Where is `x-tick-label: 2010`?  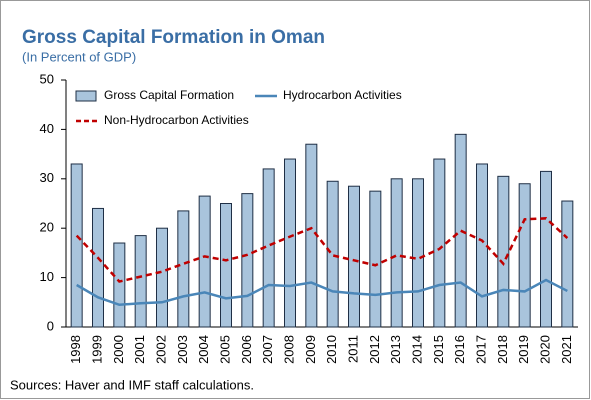 x-tick-label: 2010 is located at coordinates (331, 349).